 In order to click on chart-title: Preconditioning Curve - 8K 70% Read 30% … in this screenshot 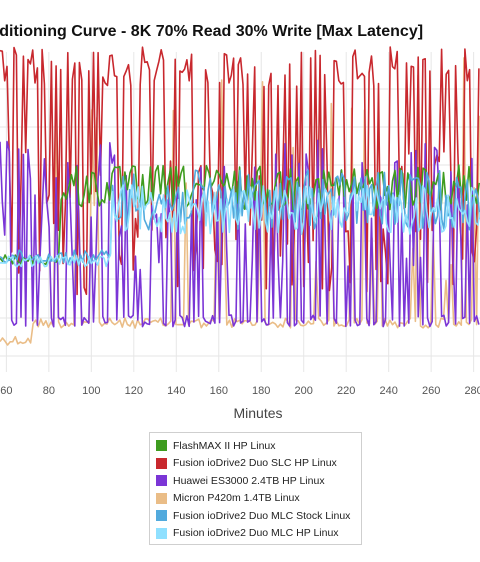, I will do `click(211, 31)`.